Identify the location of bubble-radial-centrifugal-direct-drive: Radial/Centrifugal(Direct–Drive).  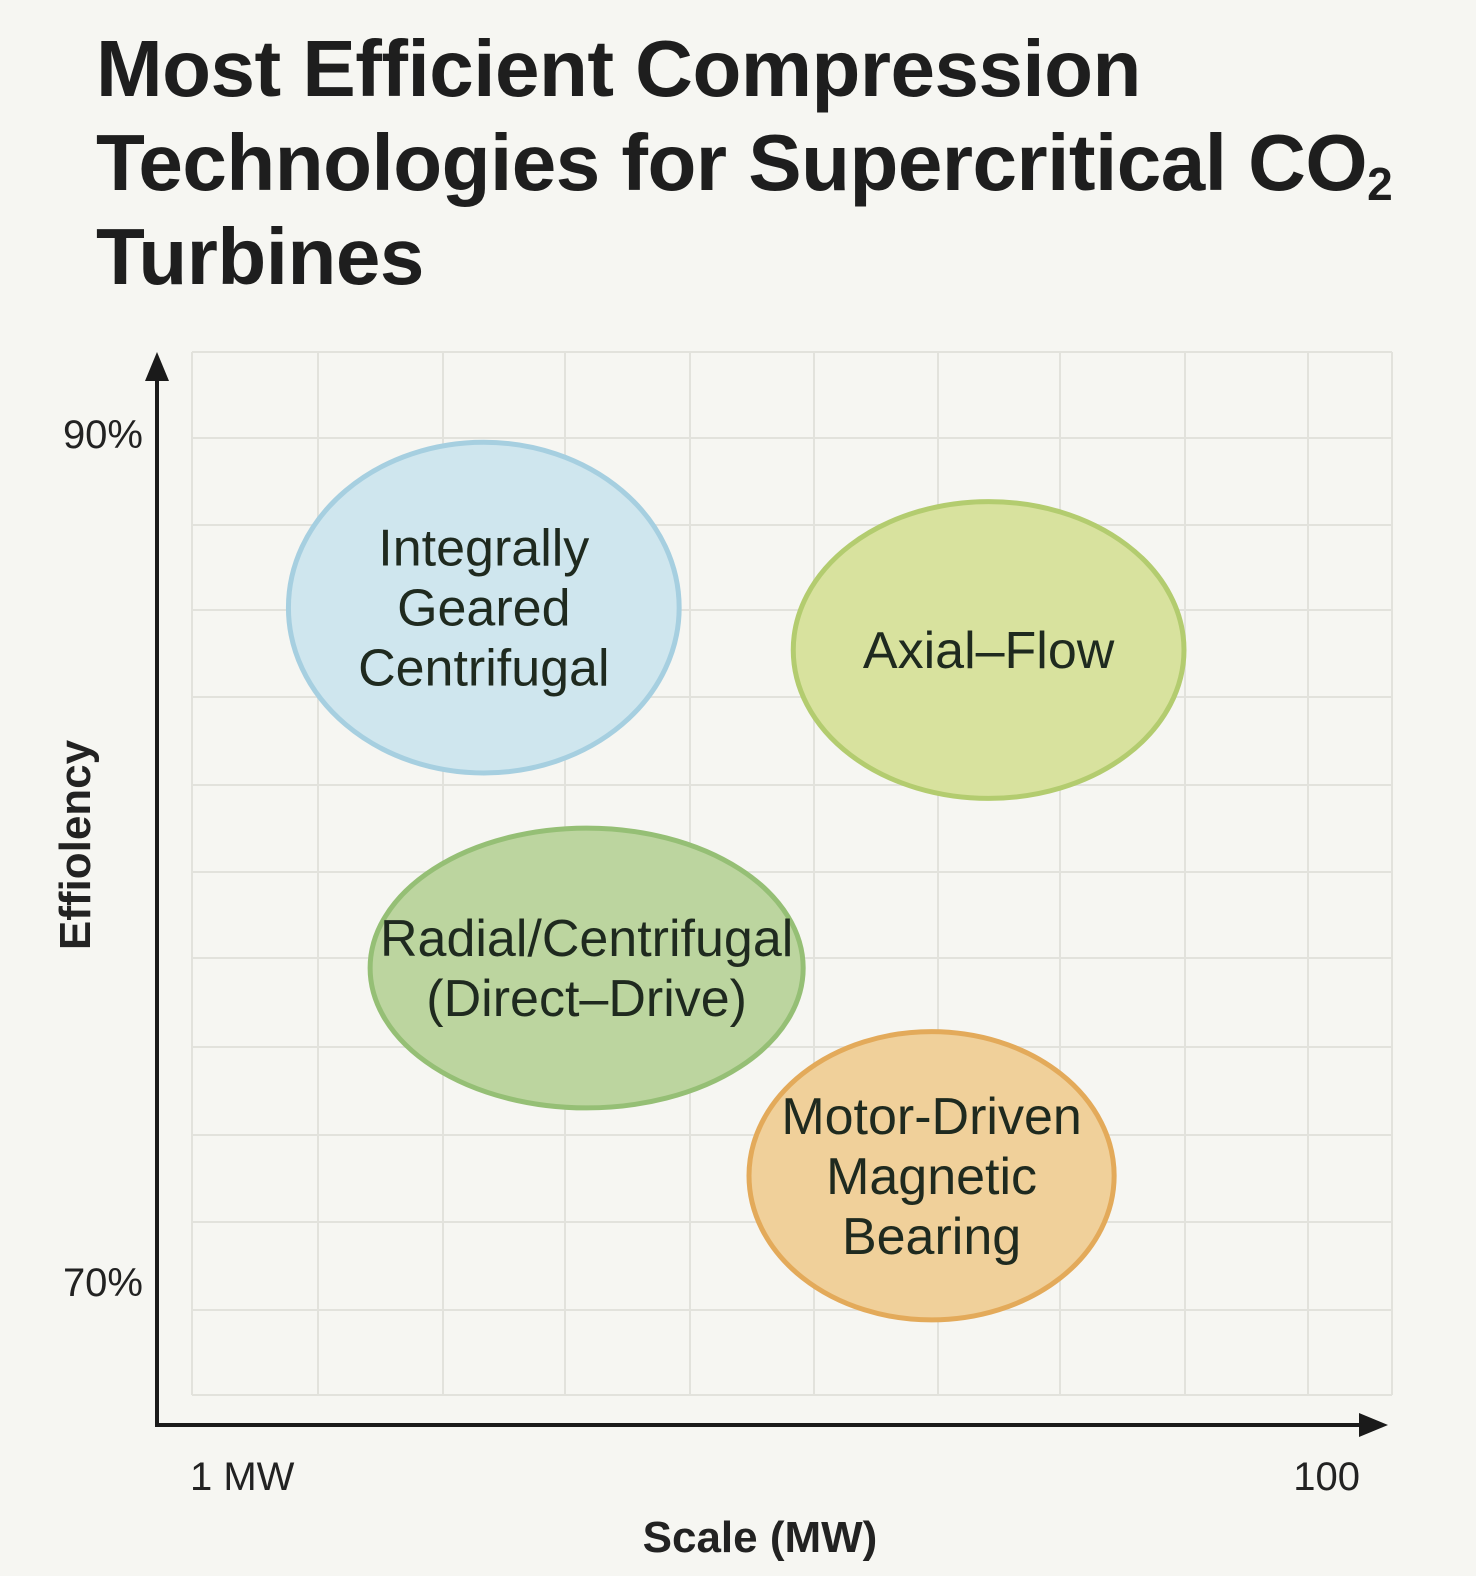
(586, 968).